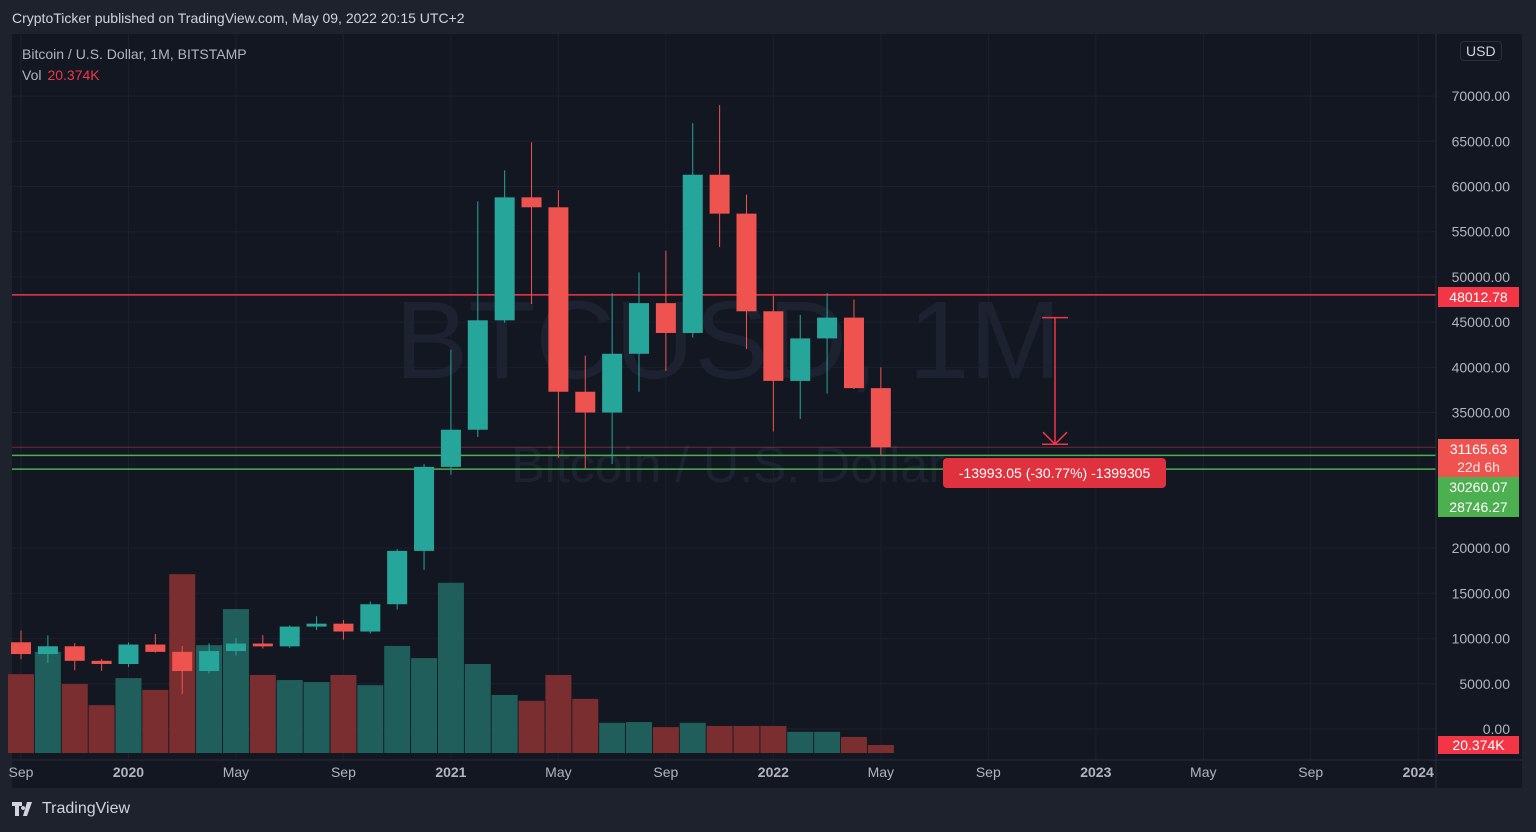 Image resolution: width=1536 pixels, height=832 pixels. What do you see at coordinates (1484, 684) in the screenshot?
I see `price-tick: 5000.00` at bounding box center [1484, 684].